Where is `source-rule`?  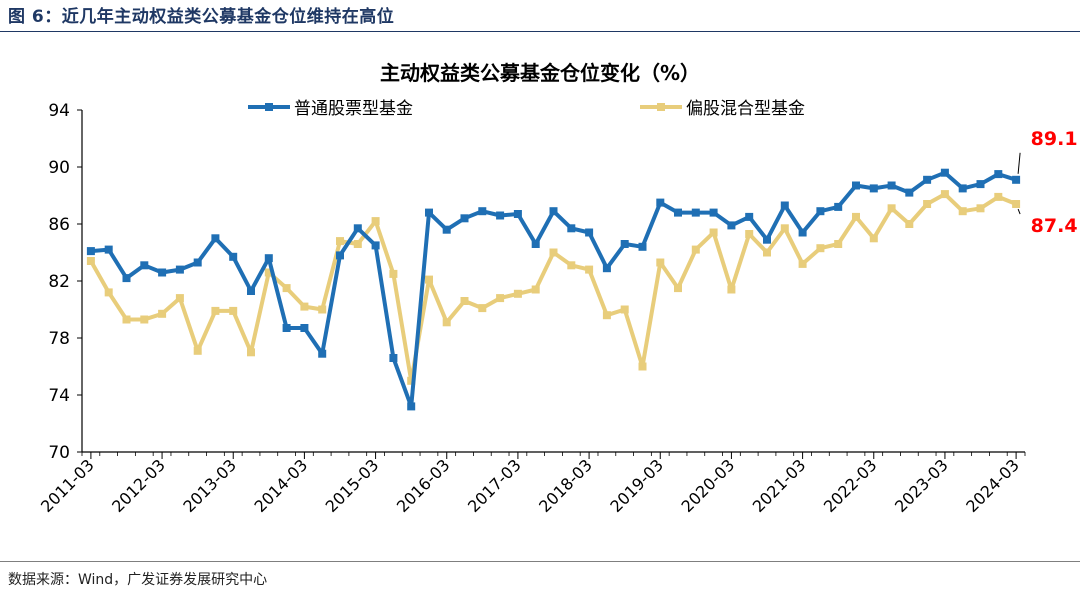 source-rule is located at coordinates (540, 561).